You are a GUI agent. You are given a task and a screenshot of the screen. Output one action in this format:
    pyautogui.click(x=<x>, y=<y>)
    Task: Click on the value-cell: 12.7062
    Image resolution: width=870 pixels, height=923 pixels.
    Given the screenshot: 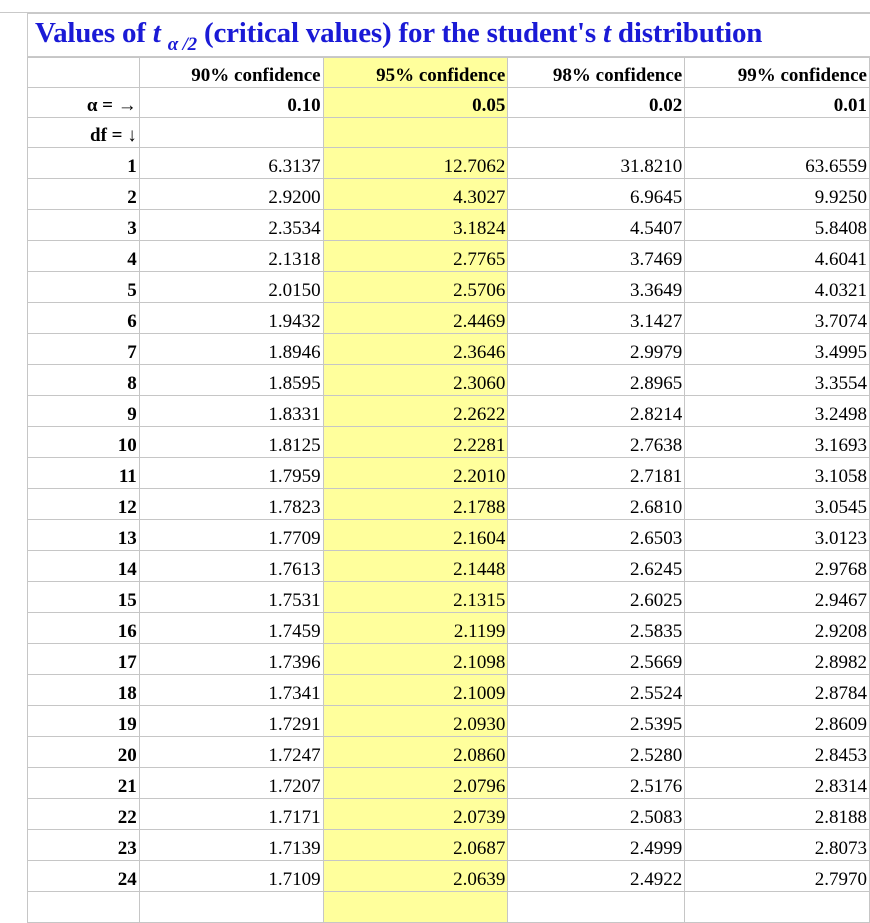 What is the action you would take?
    pyautogui.click(x=415, y=163)
    